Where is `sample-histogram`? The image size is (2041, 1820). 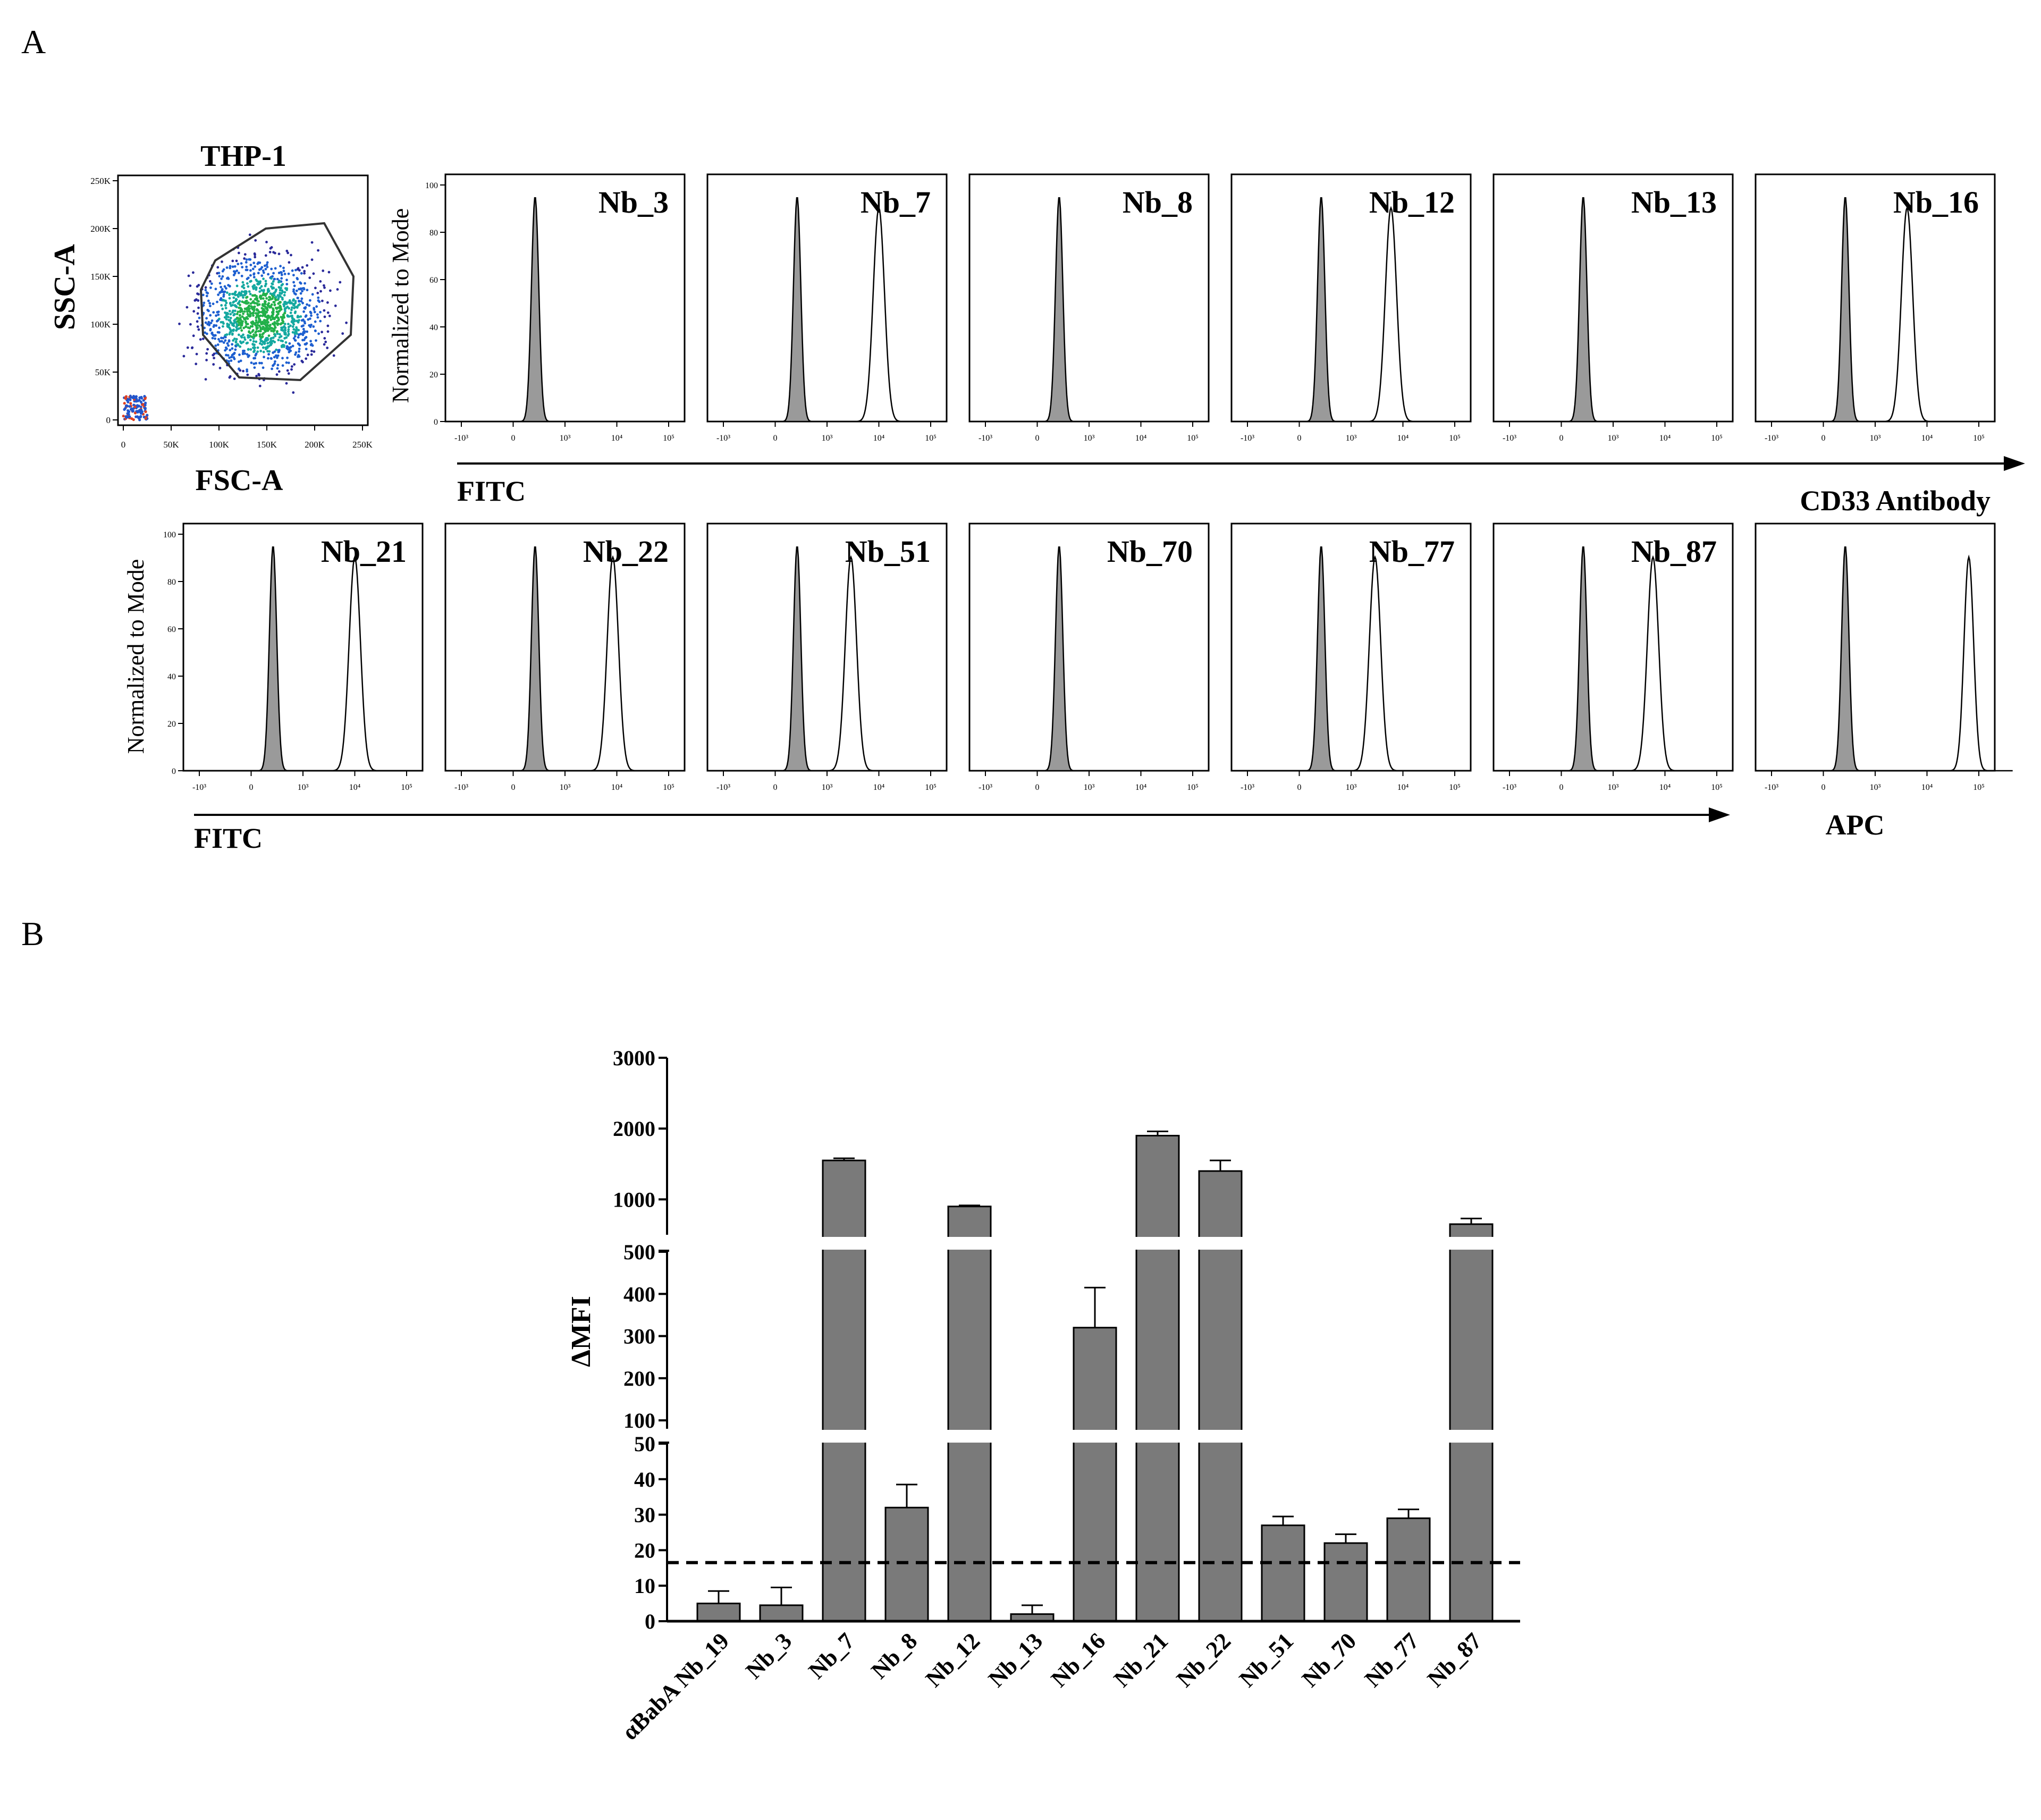
sample-histogram is located at coordinates (1969, 663).